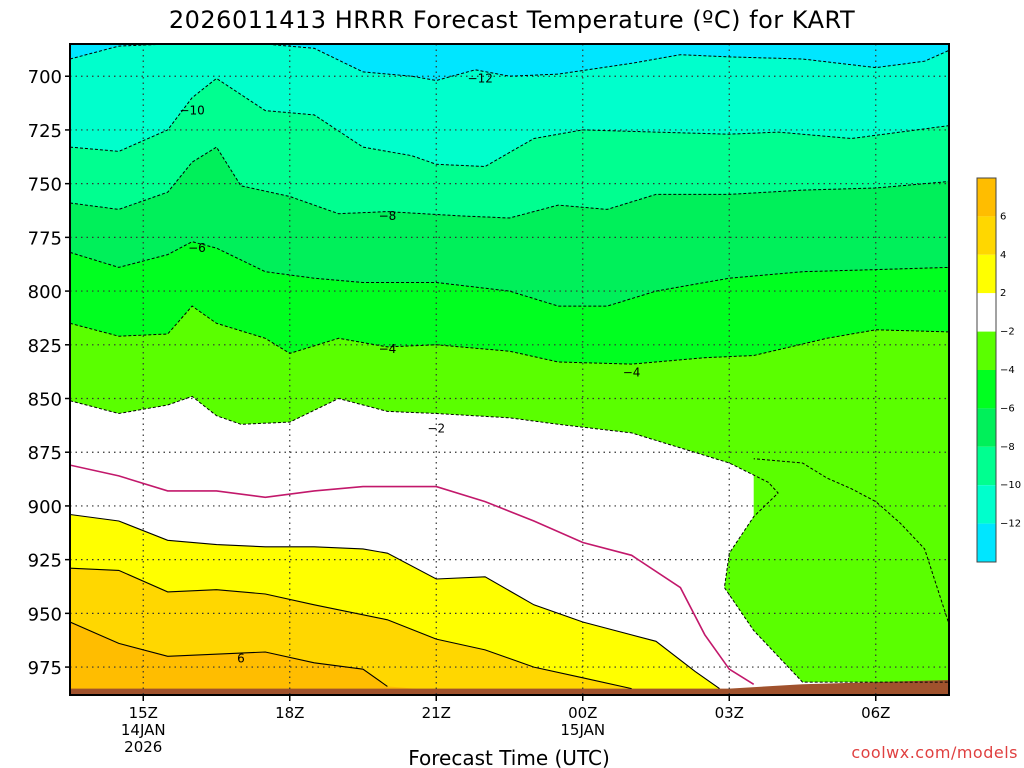  I want to click on colorbar-label-8: −12, so click(1010, 524).